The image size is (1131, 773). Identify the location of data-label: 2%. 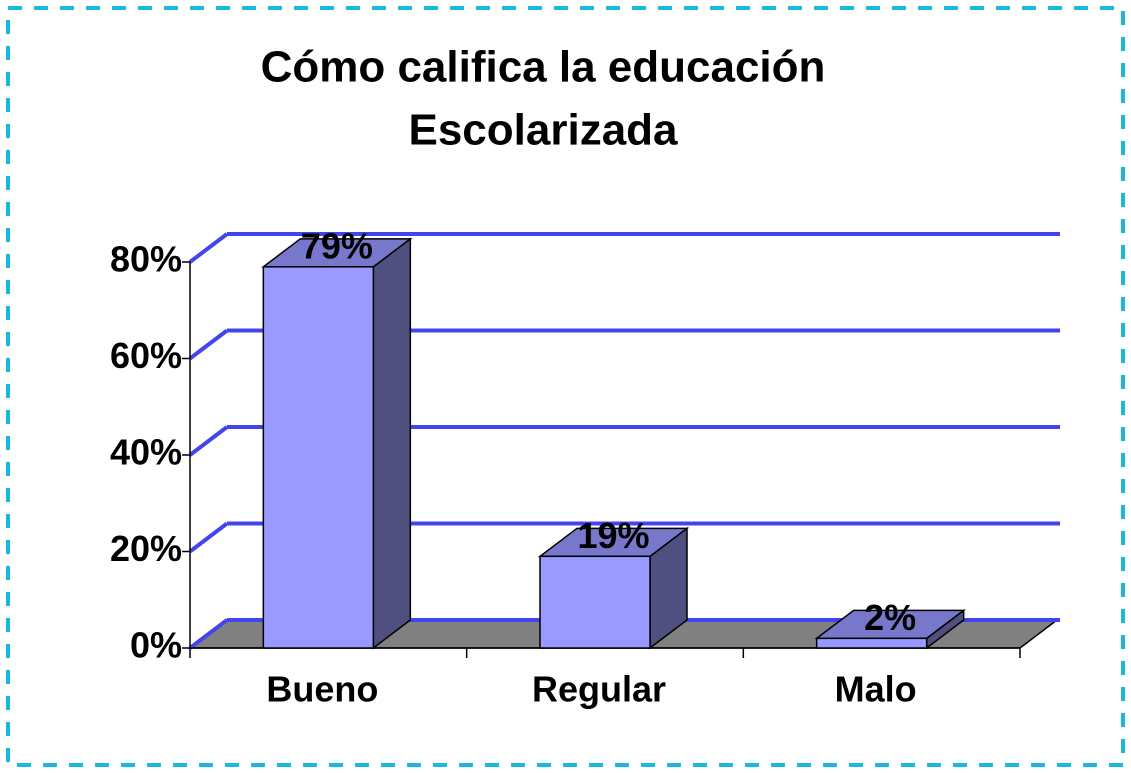
(890, 617).